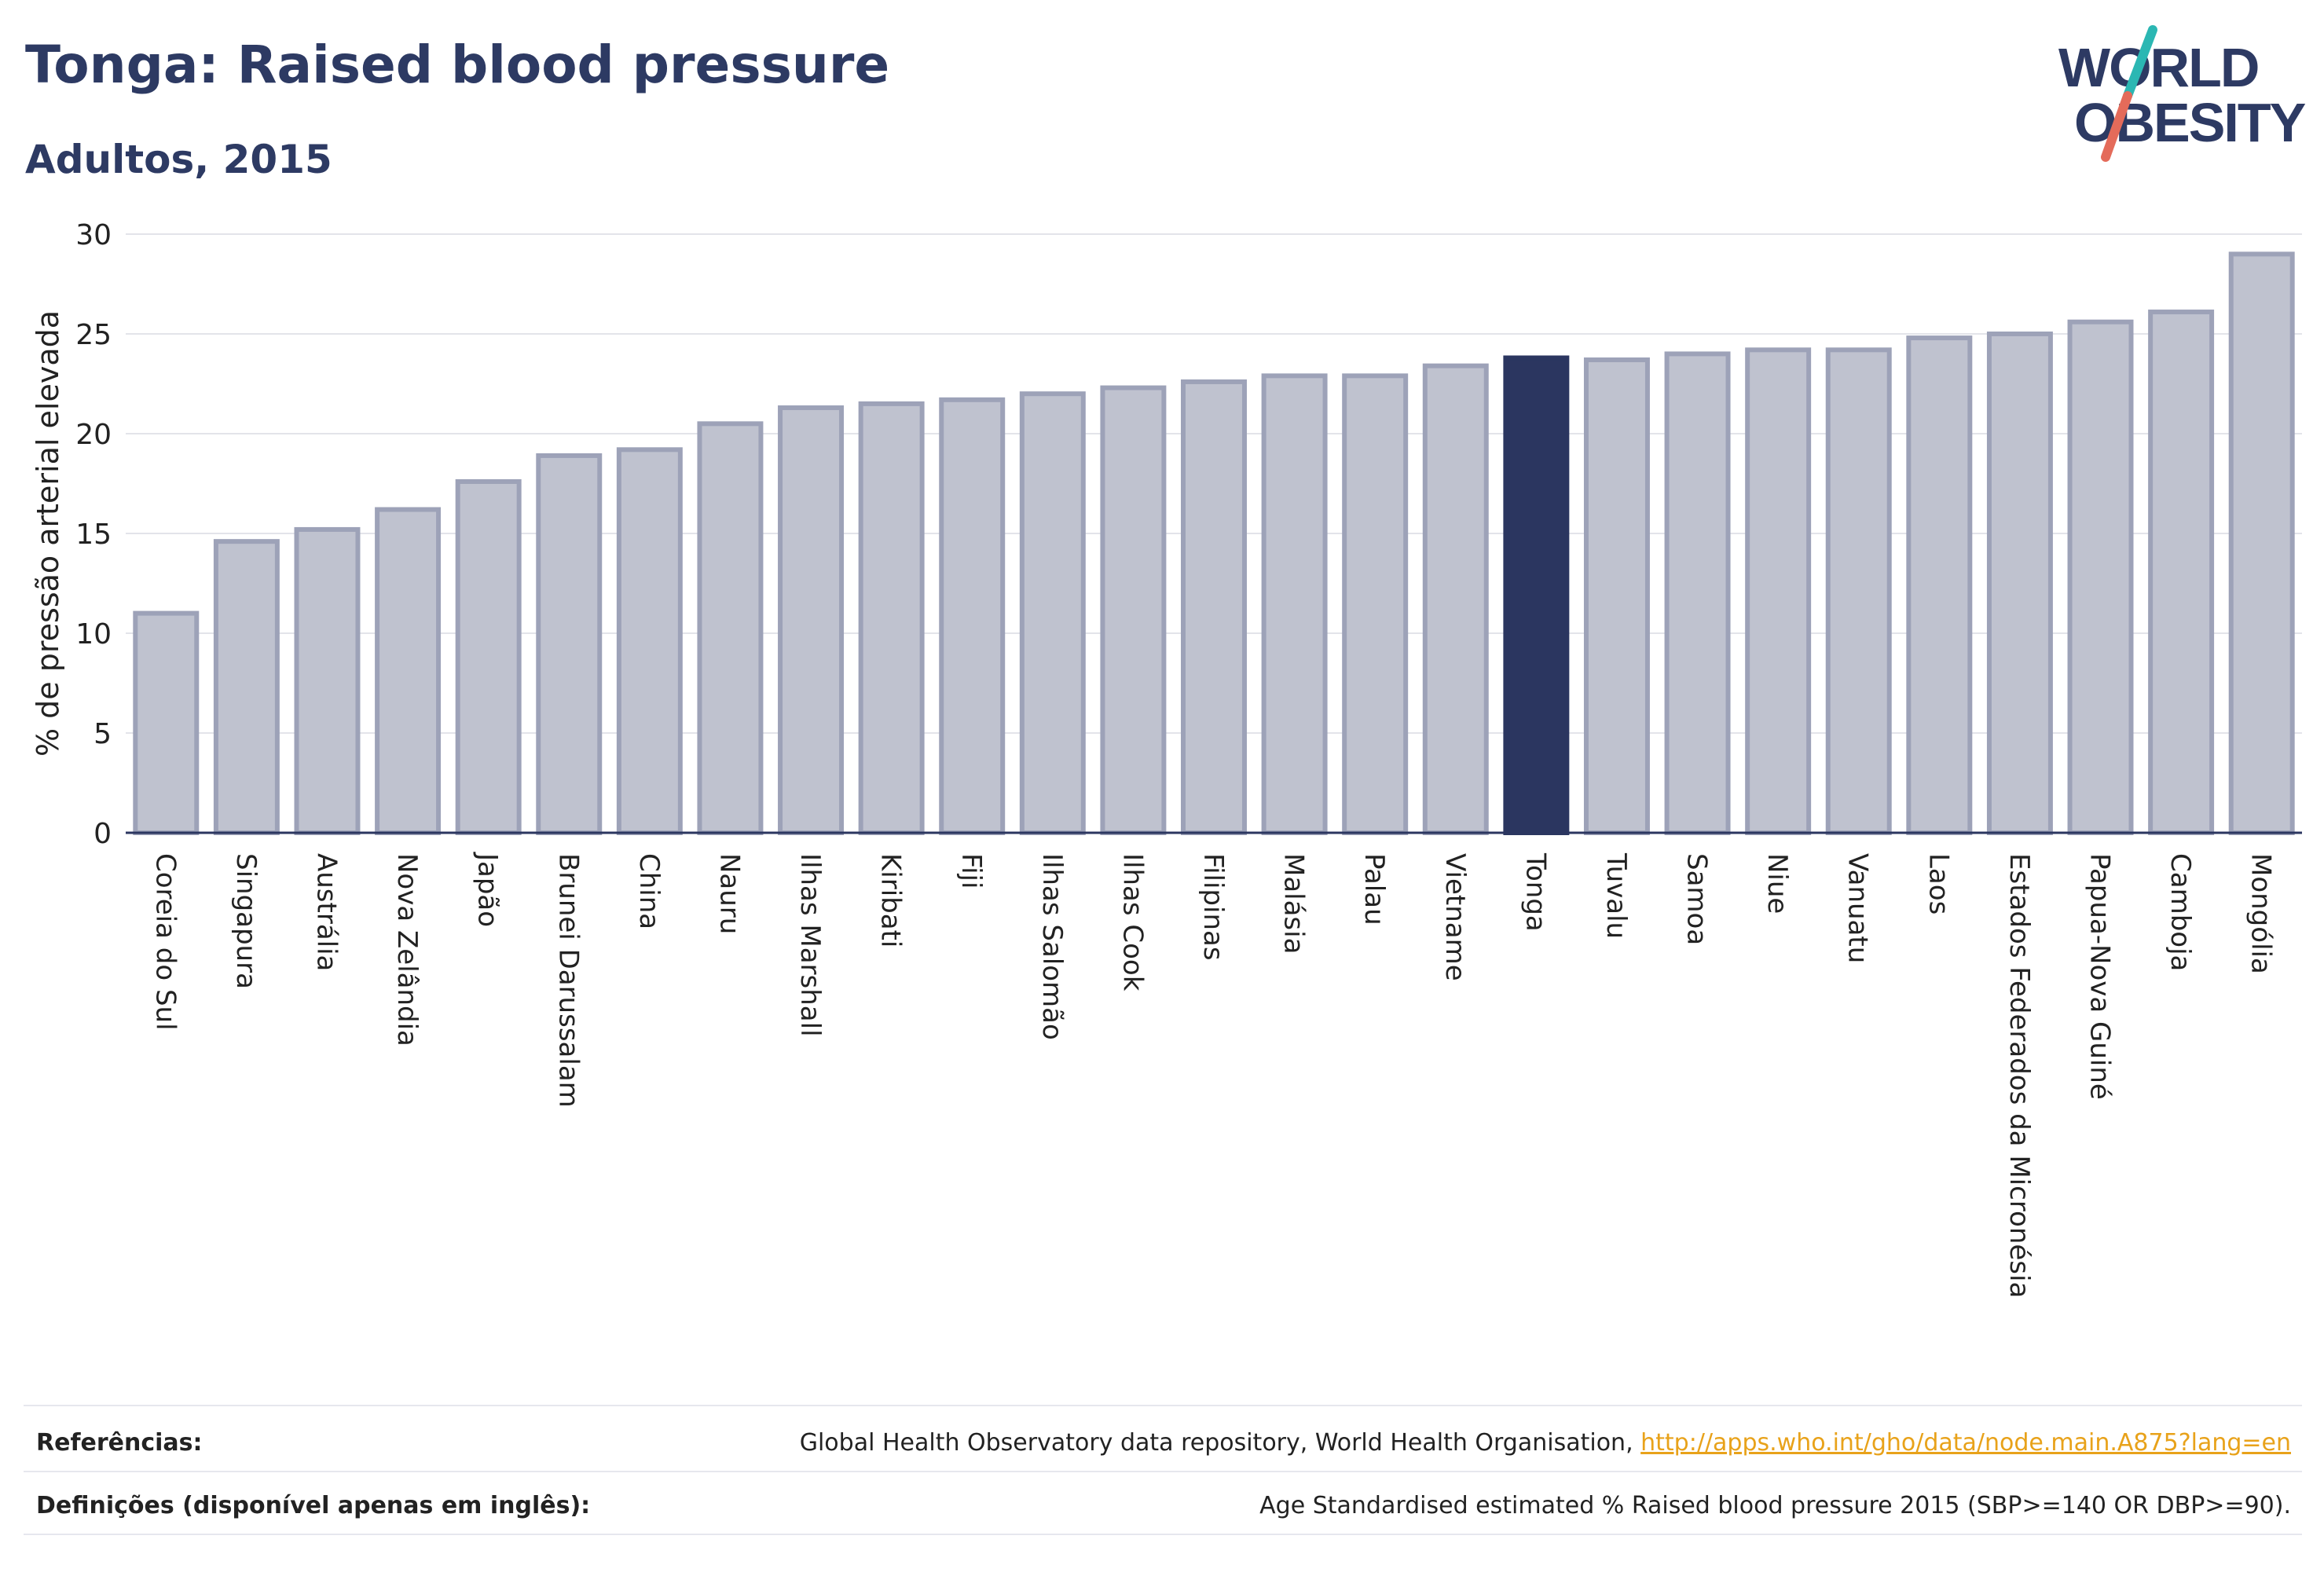 This screenshot has width=2324, height=1576. I want to click on x-tick-label: Tuvalu, so click(1616, 895).